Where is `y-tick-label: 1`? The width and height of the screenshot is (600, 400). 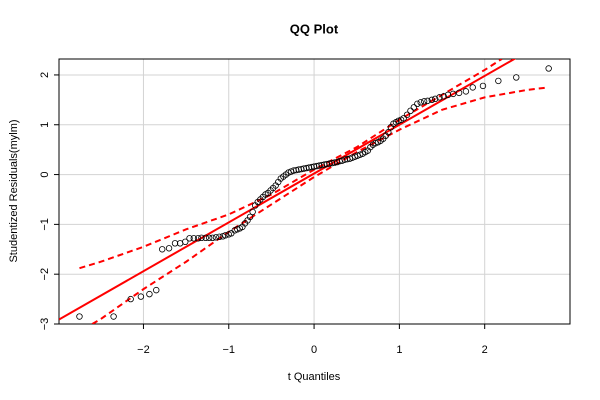 y-tick-label: 1 is located at coordinates (45, 125).